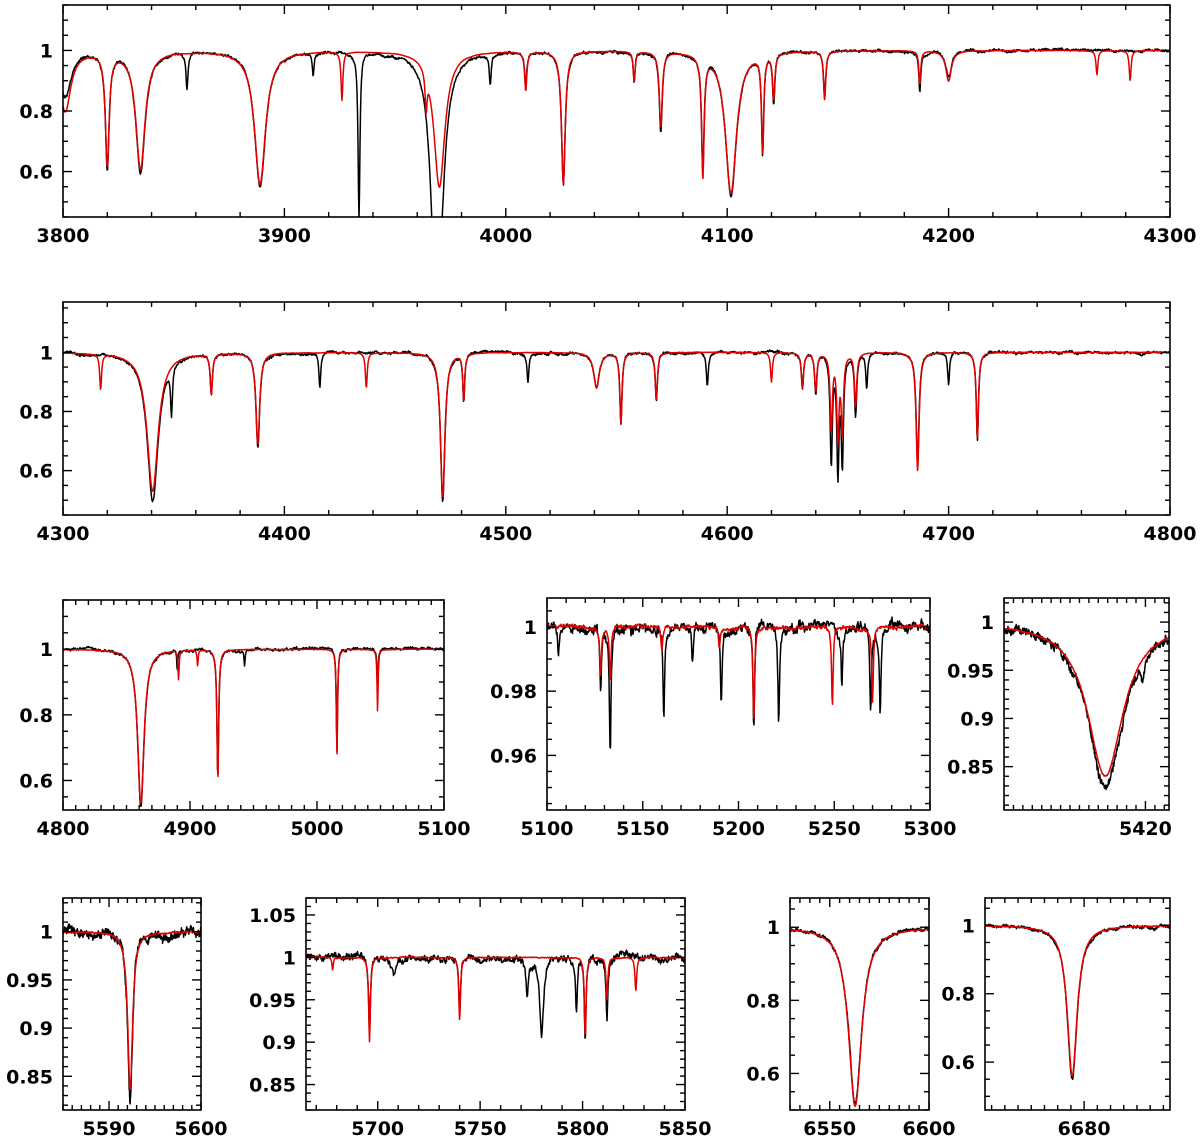 The height and width of the screenshot is (1142, 1200). Describe the element at coordinates (190, 829) in the screenshot. I see `x-tick-label: 4900` at that location.